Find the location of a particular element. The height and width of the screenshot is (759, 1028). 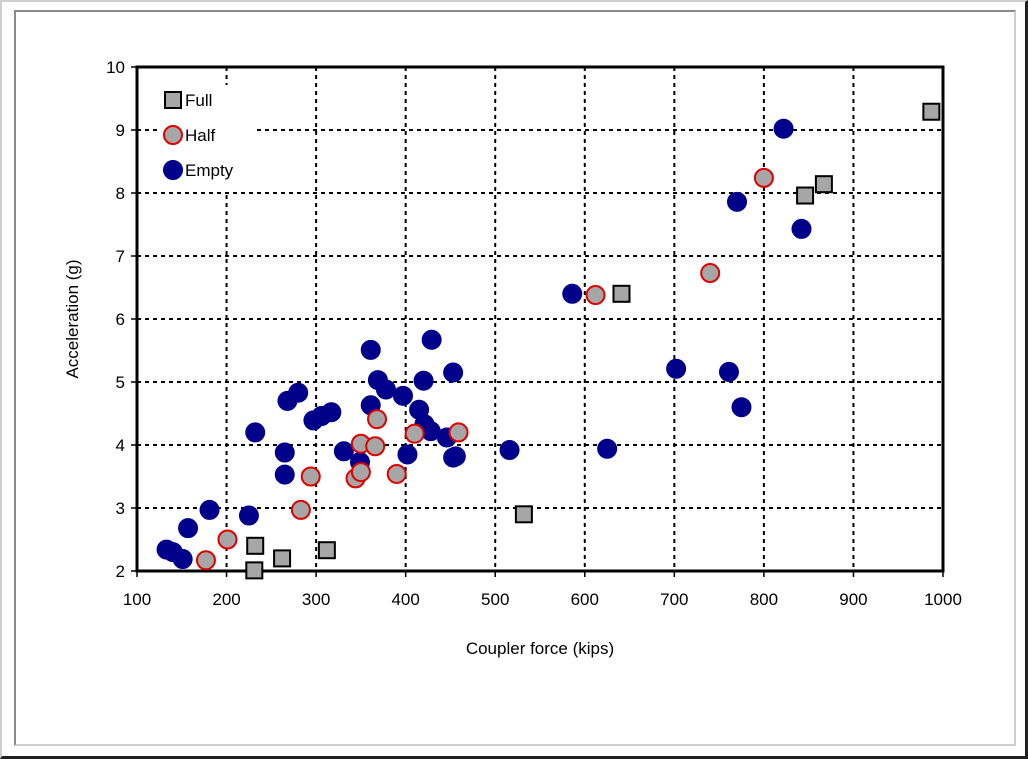

x-tick-label: 200 is located at coordinates (226, 599).